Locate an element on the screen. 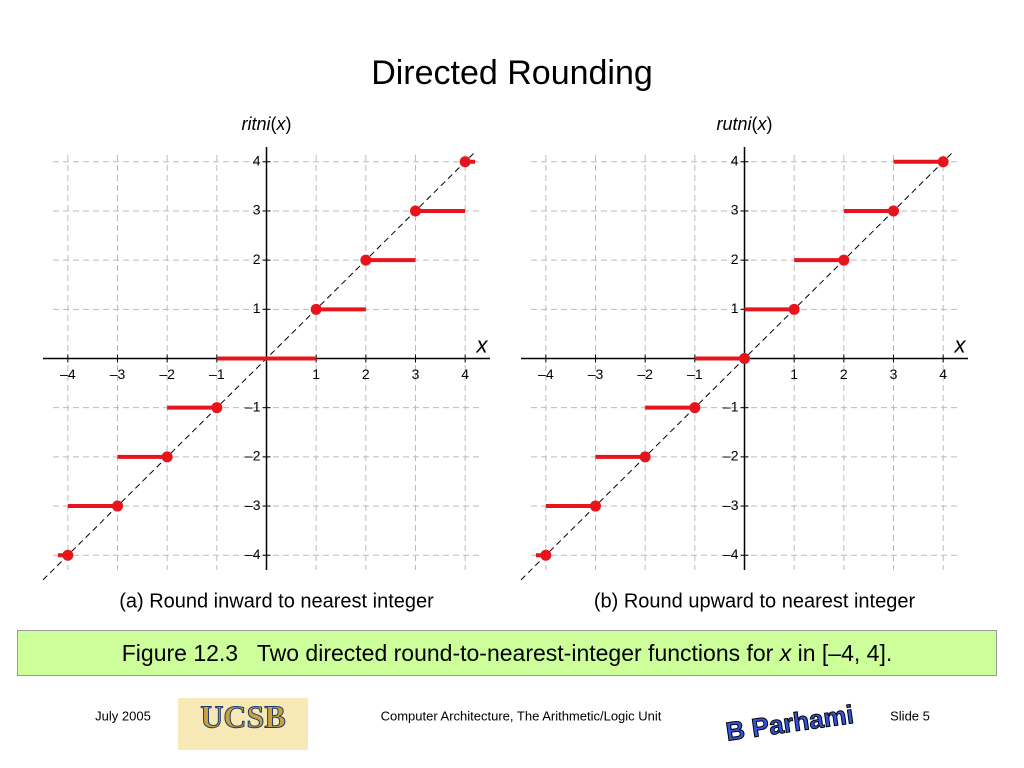  footer-date: July 2005 is located at coordinates (123, 715).